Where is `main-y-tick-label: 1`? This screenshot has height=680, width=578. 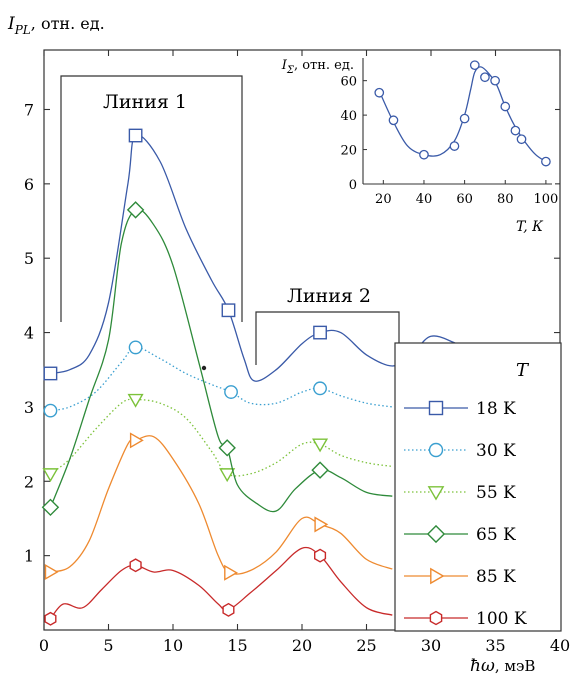
main-y-tick-label: 1 is located at coordinates (29, 556).